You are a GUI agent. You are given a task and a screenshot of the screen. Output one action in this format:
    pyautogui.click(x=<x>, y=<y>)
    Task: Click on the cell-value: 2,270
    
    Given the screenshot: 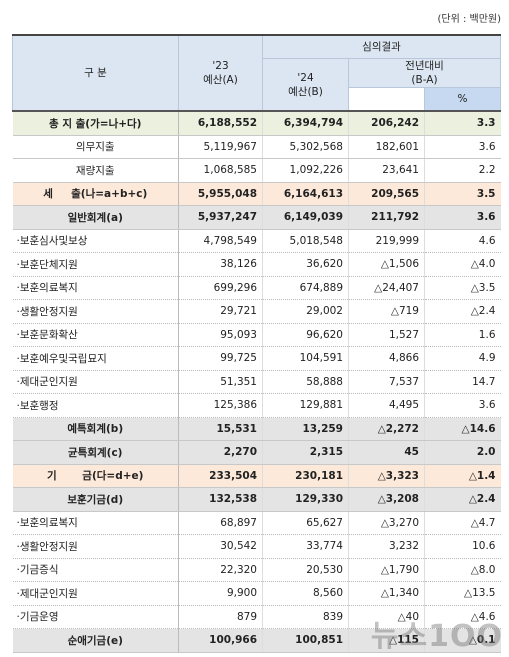 What is the action you would take?
    pyautogui.click(x=220, y=452)
    